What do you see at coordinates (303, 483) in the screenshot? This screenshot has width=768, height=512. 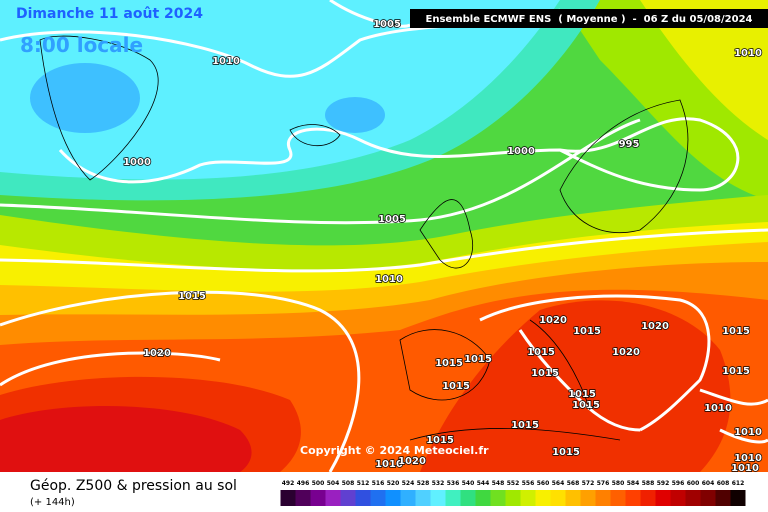 I see `colorbar-label: 496` at bounding box center [303, 483].